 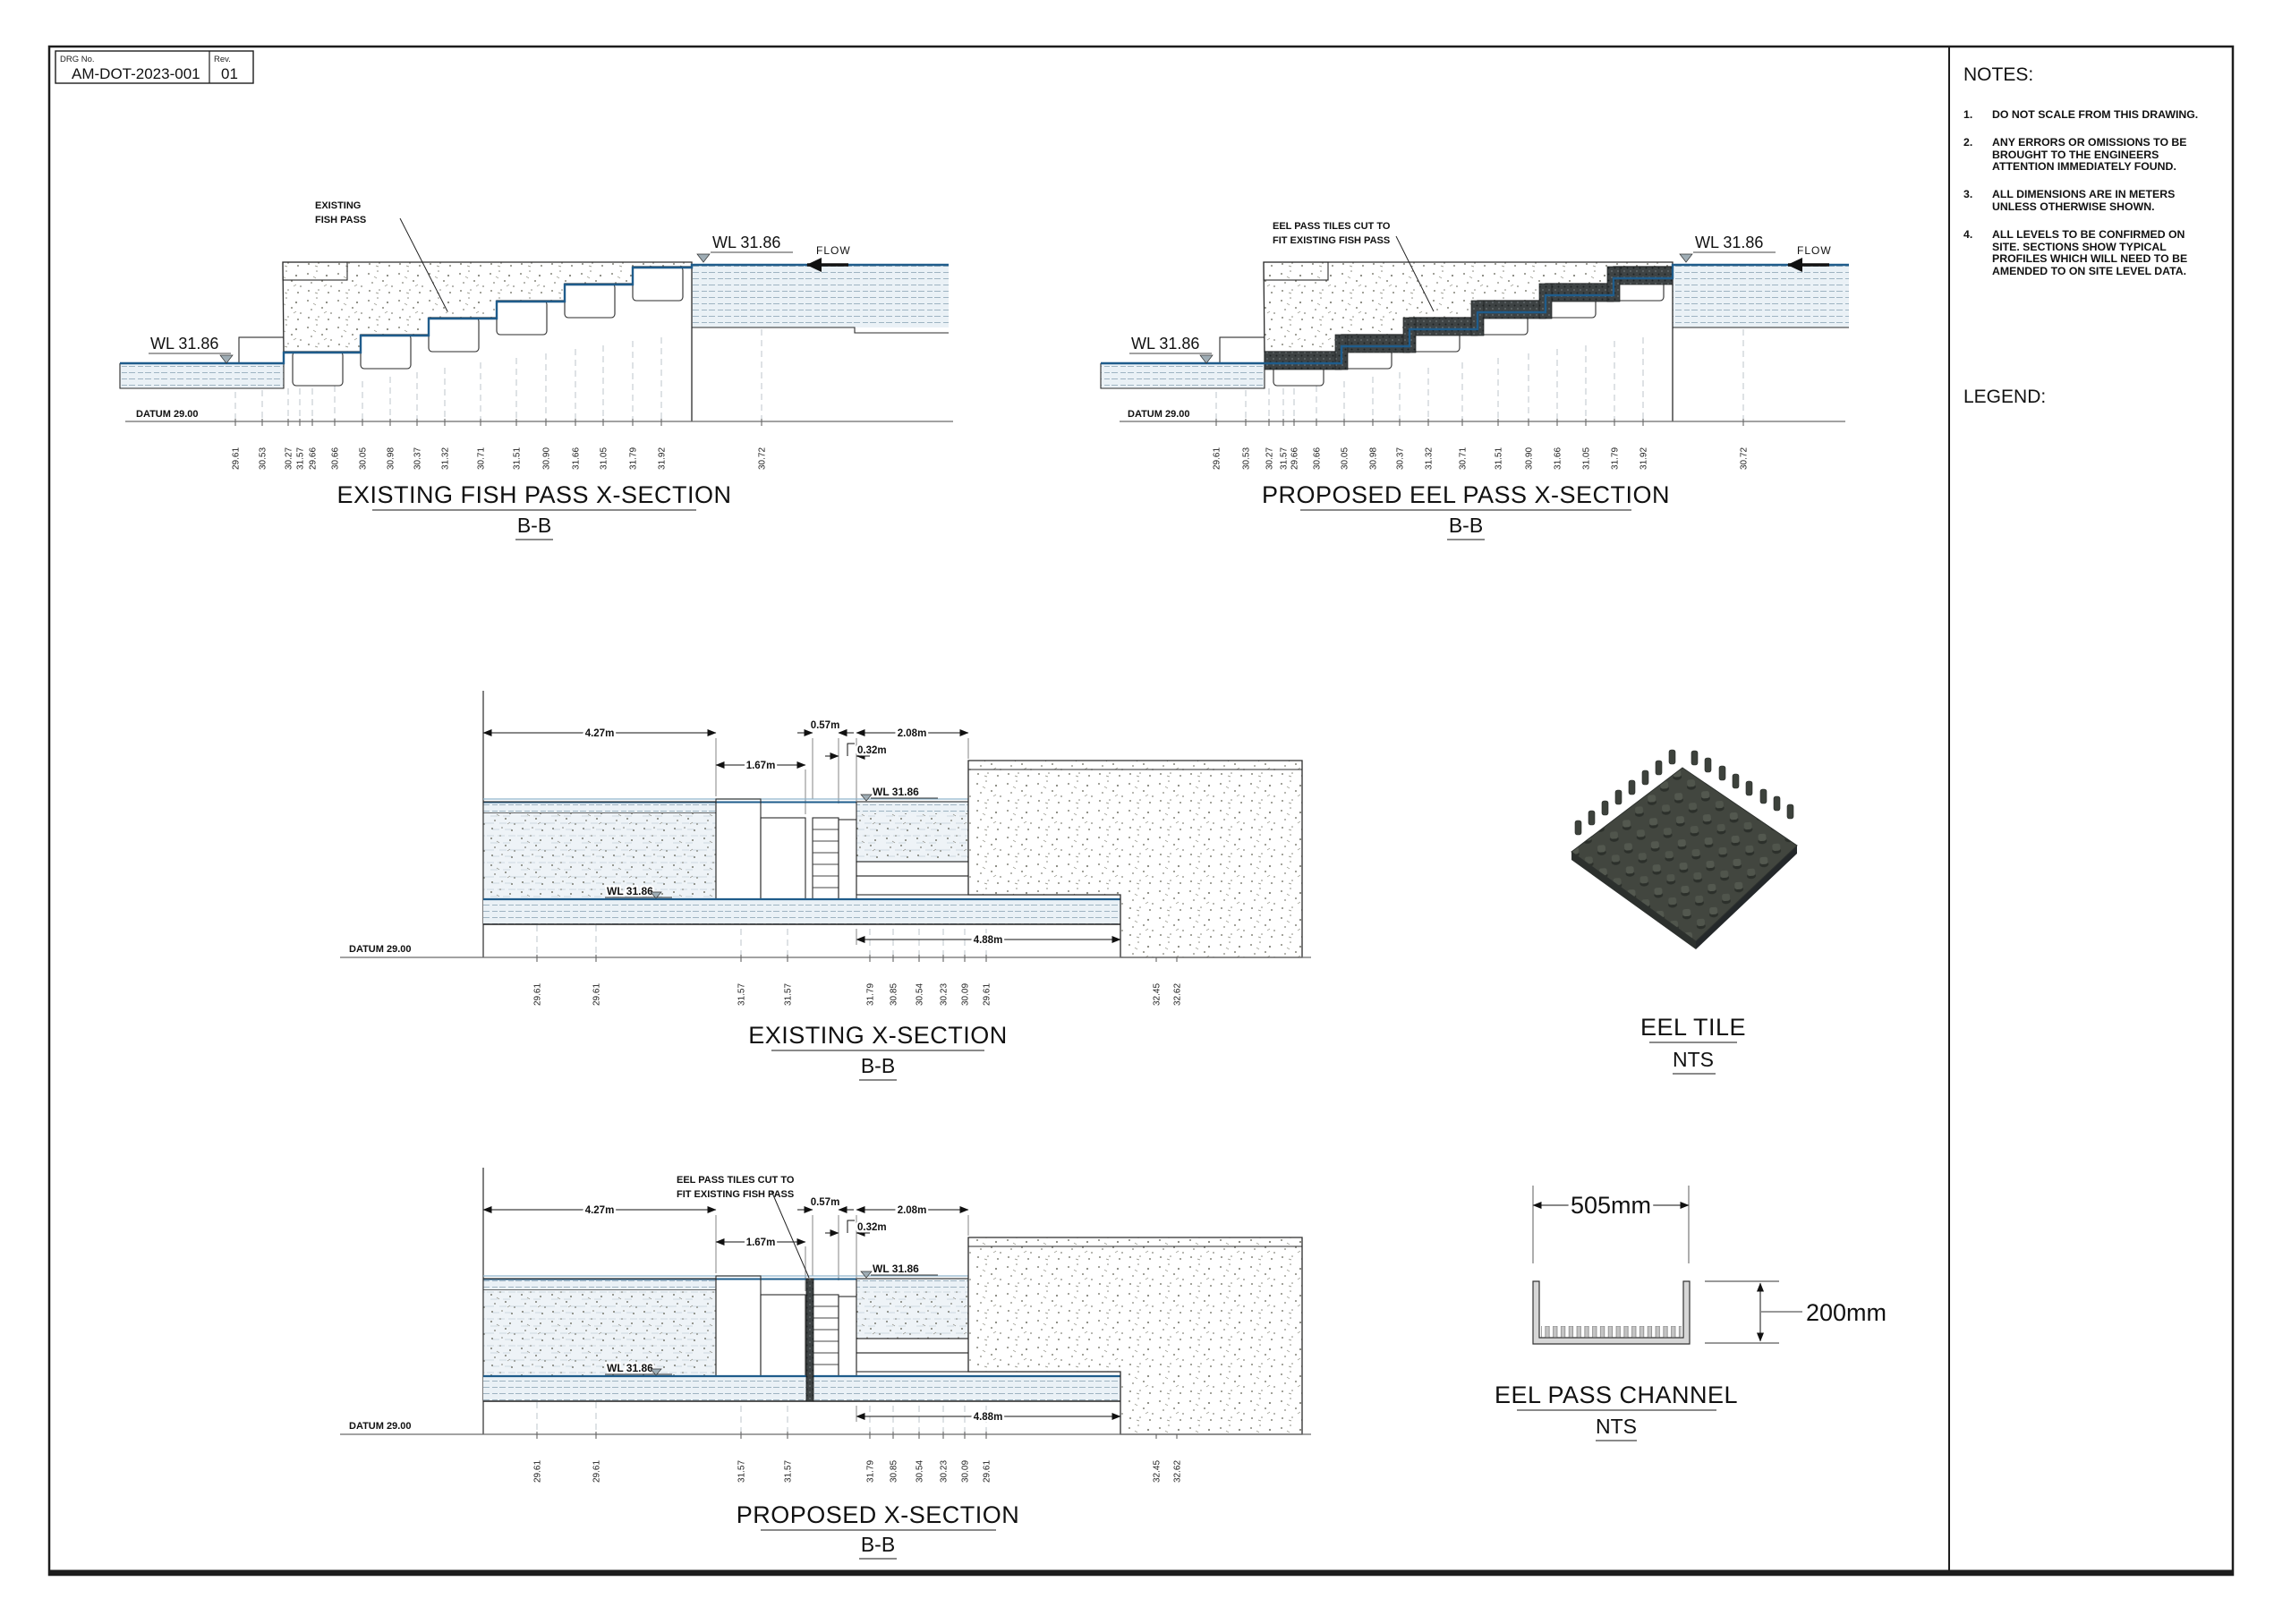 I want to click on level-tick-label: 29.66, so click(x=1295, y=459).